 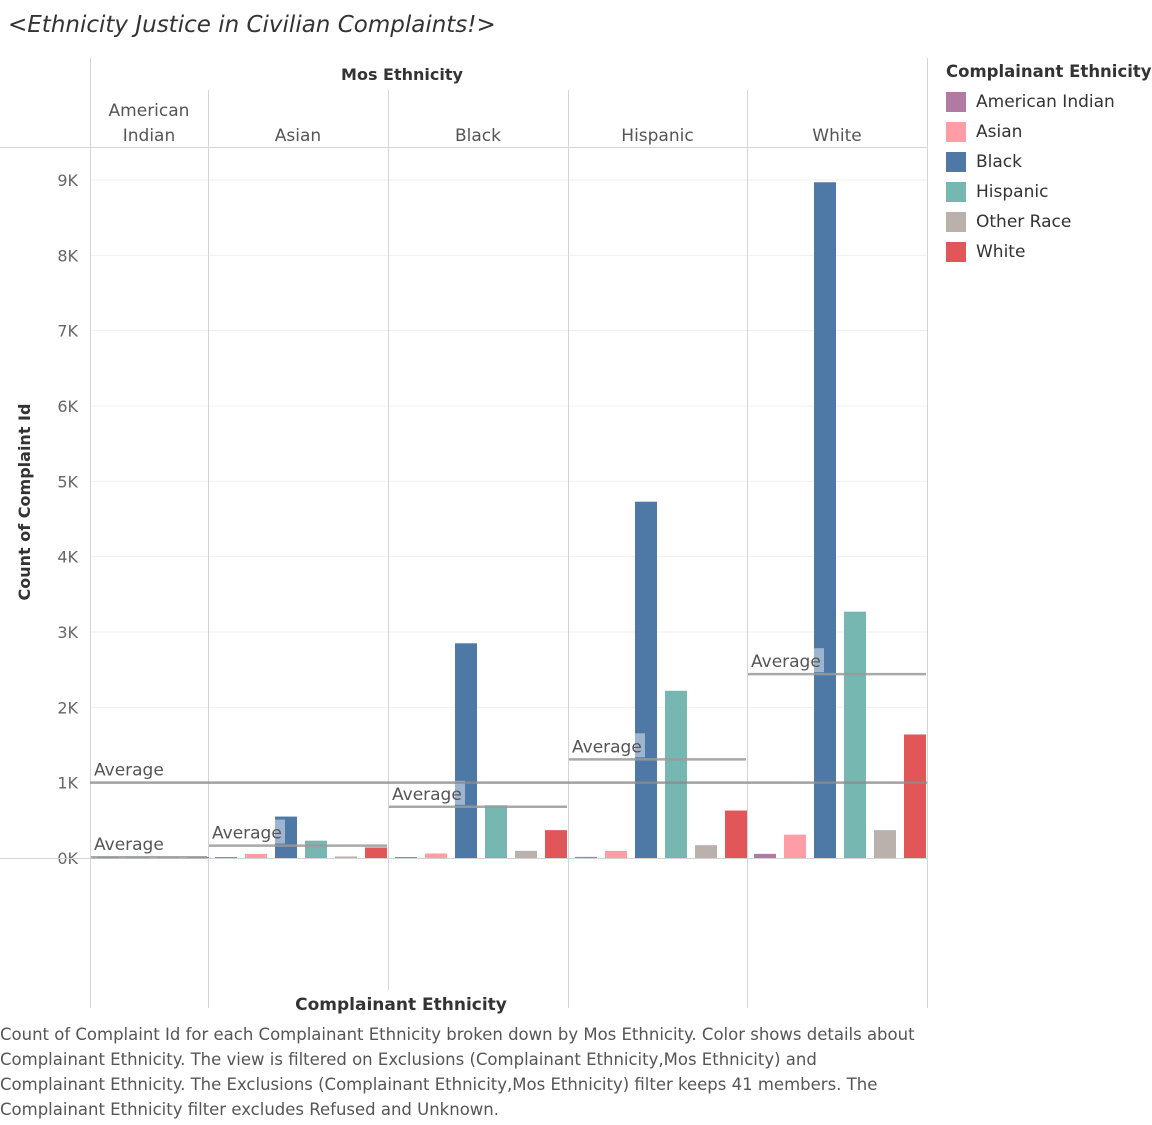 I want to click on legend-label: Black, so click(x=999, y=162).